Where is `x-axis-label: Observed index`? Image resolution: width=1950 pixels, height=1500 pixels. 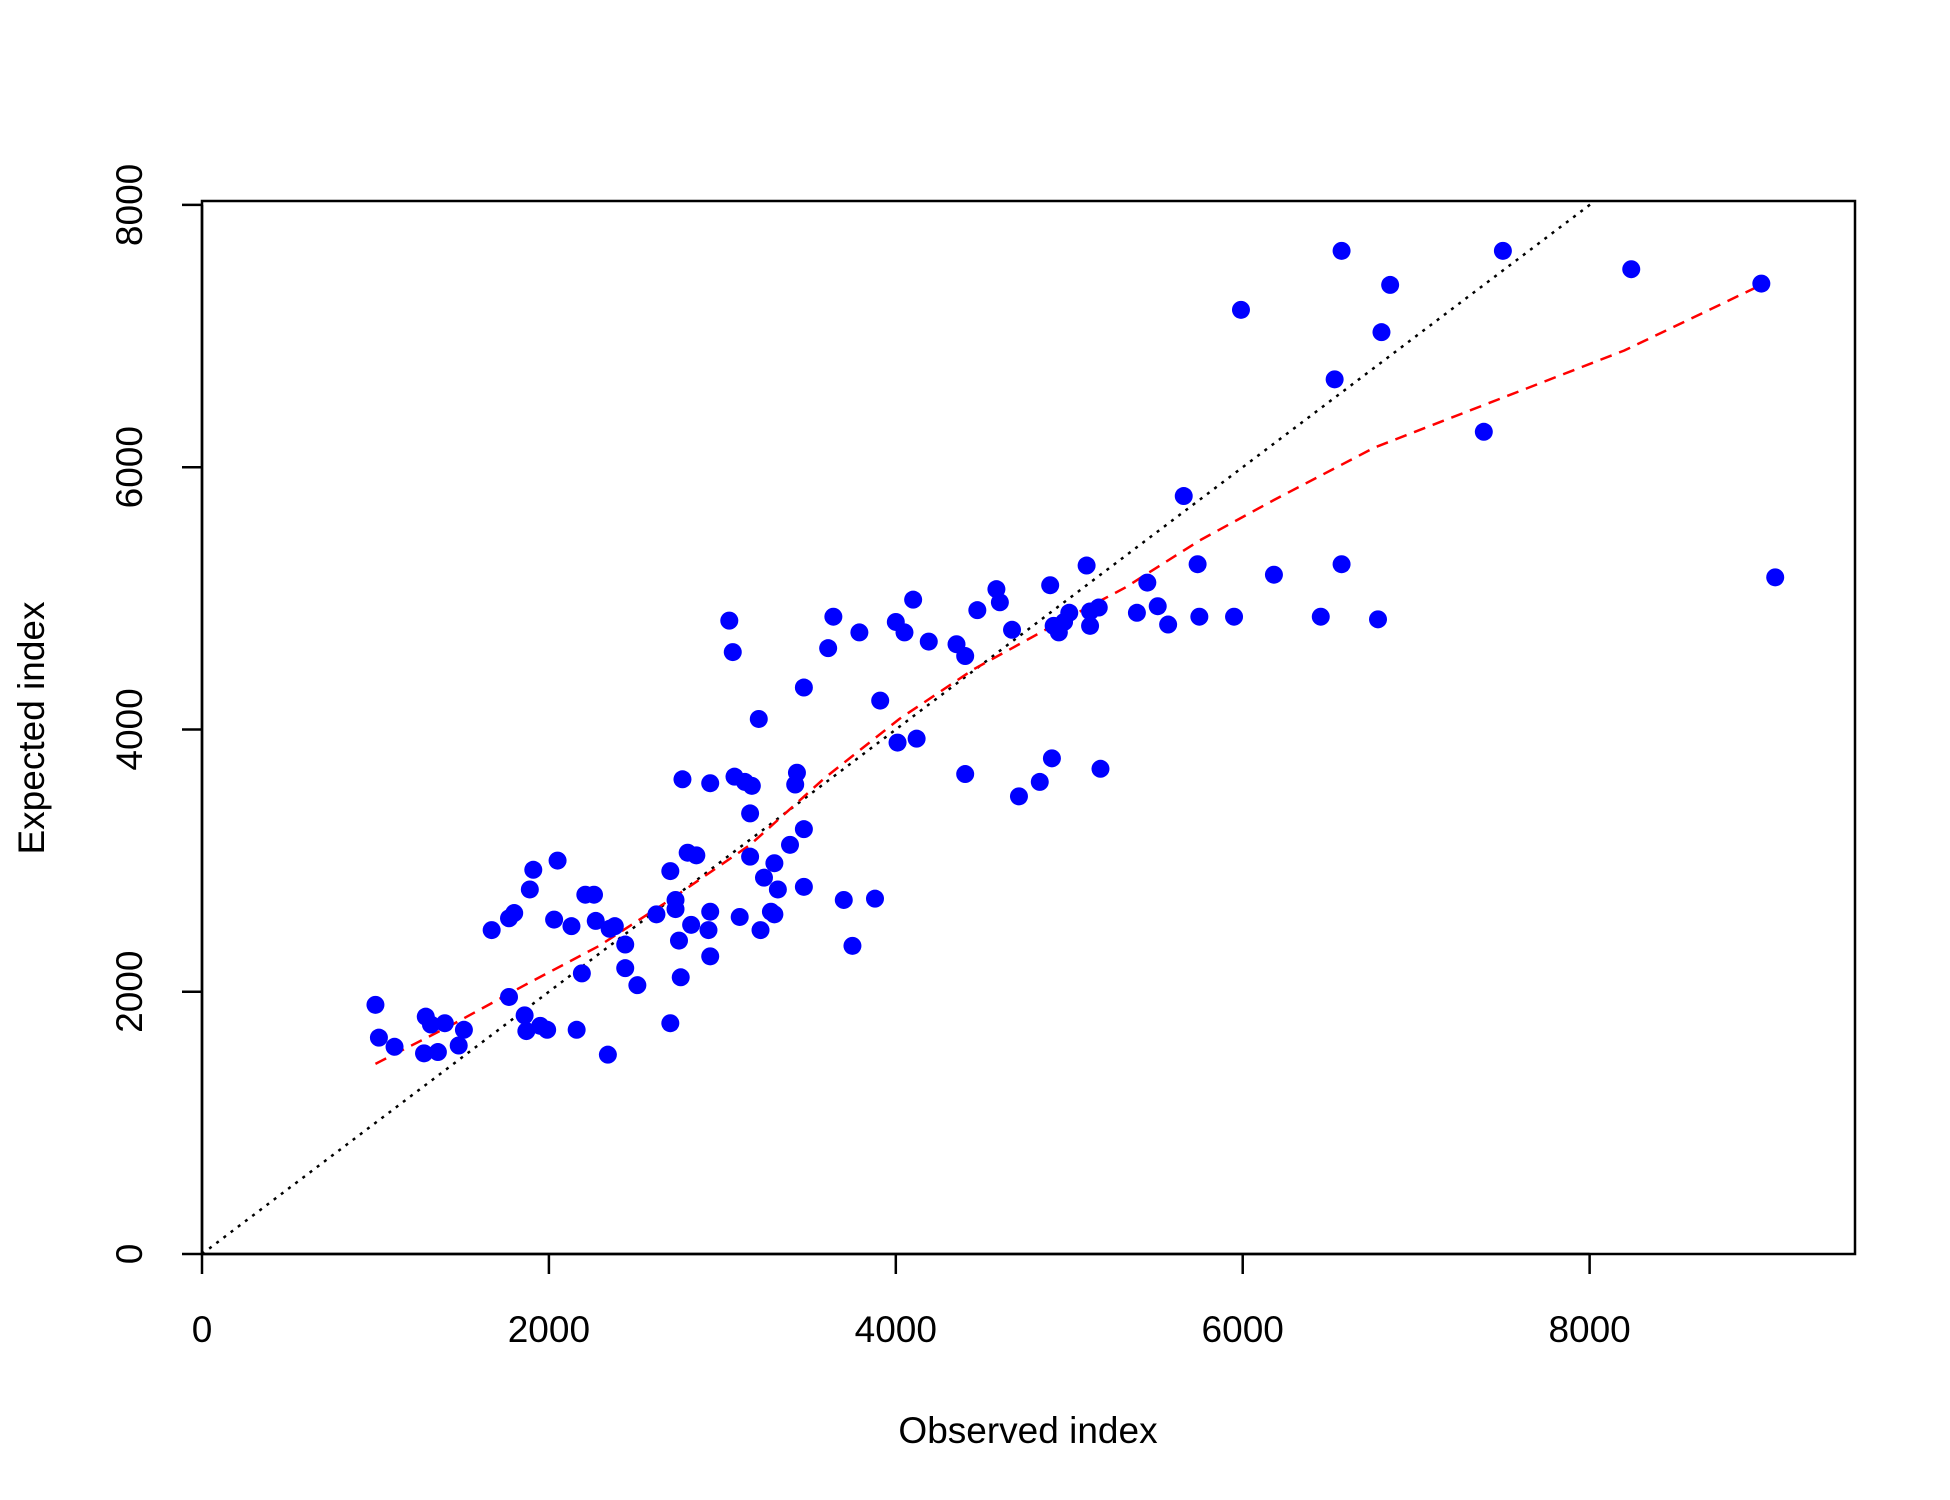 x-axis-label: Observed index is located at coordinates (1028, 1430).